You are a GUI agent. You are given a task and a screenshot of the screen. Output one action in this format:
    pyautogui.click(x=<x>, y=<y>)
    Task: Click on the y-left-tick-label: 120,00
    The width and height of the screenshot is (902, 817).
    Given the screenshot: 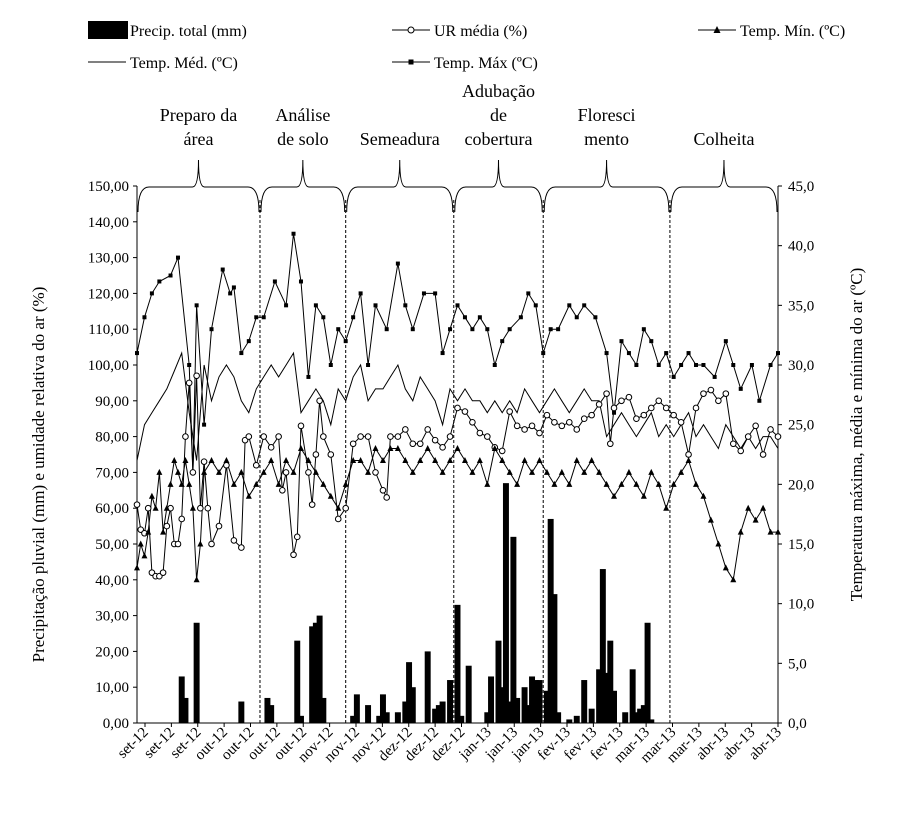 What is the action you would take?
    pyautogui.click(x=108, y=294)
    